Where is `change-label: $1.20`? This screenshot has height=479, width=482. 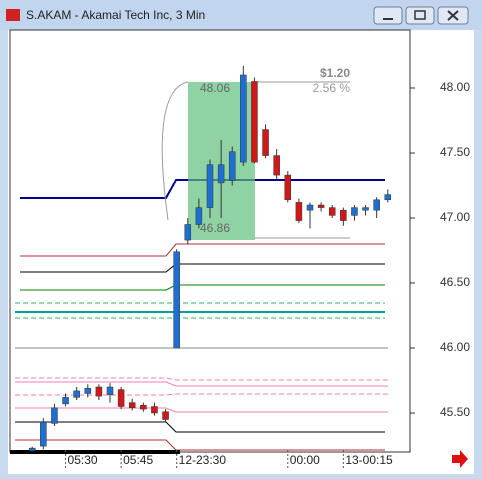
change-label: $1.20 is located at coordinates (335, 73).